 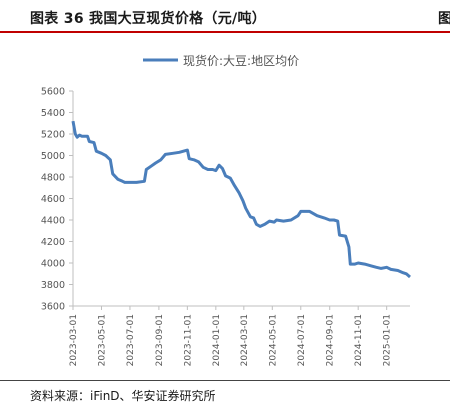 I want to click on x-tick-label: 2023-07-01, so click(x=131, y=340).